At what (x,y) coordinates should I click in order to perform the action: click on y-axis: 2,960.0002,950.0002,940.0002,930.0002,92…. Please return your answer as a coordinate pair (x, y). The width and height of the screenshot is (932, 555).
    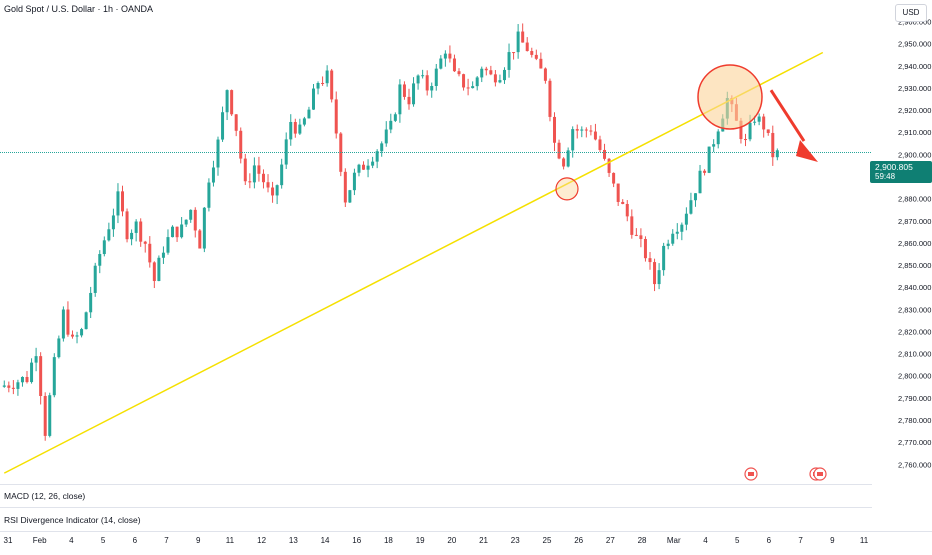
    Looking at the image, I should click on (902, 265).